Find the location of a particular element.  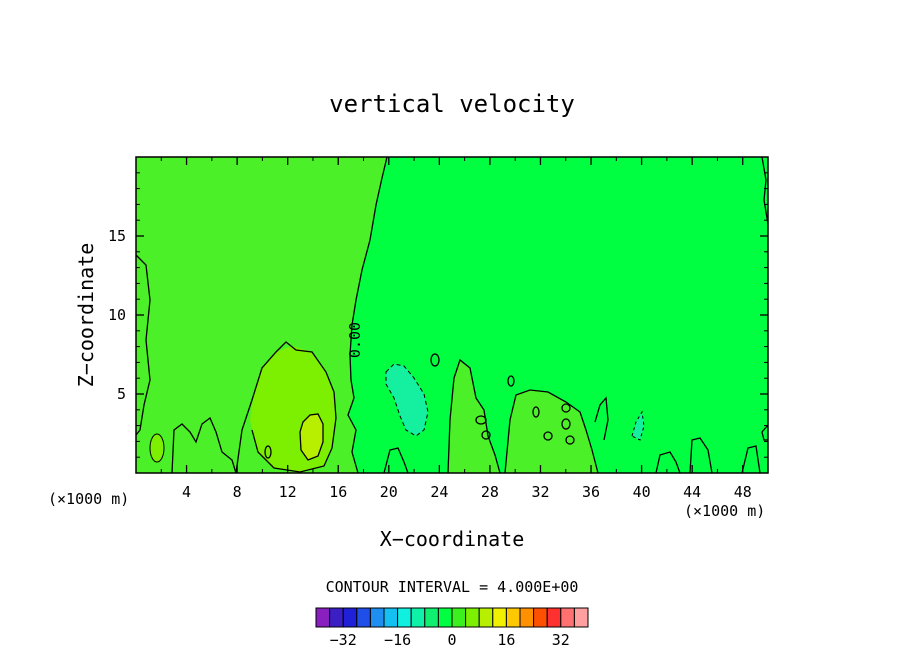

x-tick-label: 44 is located at coordinates (692, 492).